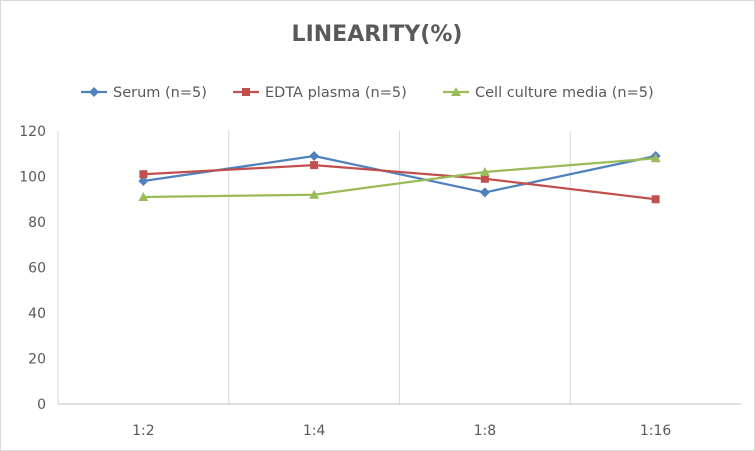 The height and width of the screenshot is (451, 755). I want to click on y-tick-label: 120, so click(32, 132).